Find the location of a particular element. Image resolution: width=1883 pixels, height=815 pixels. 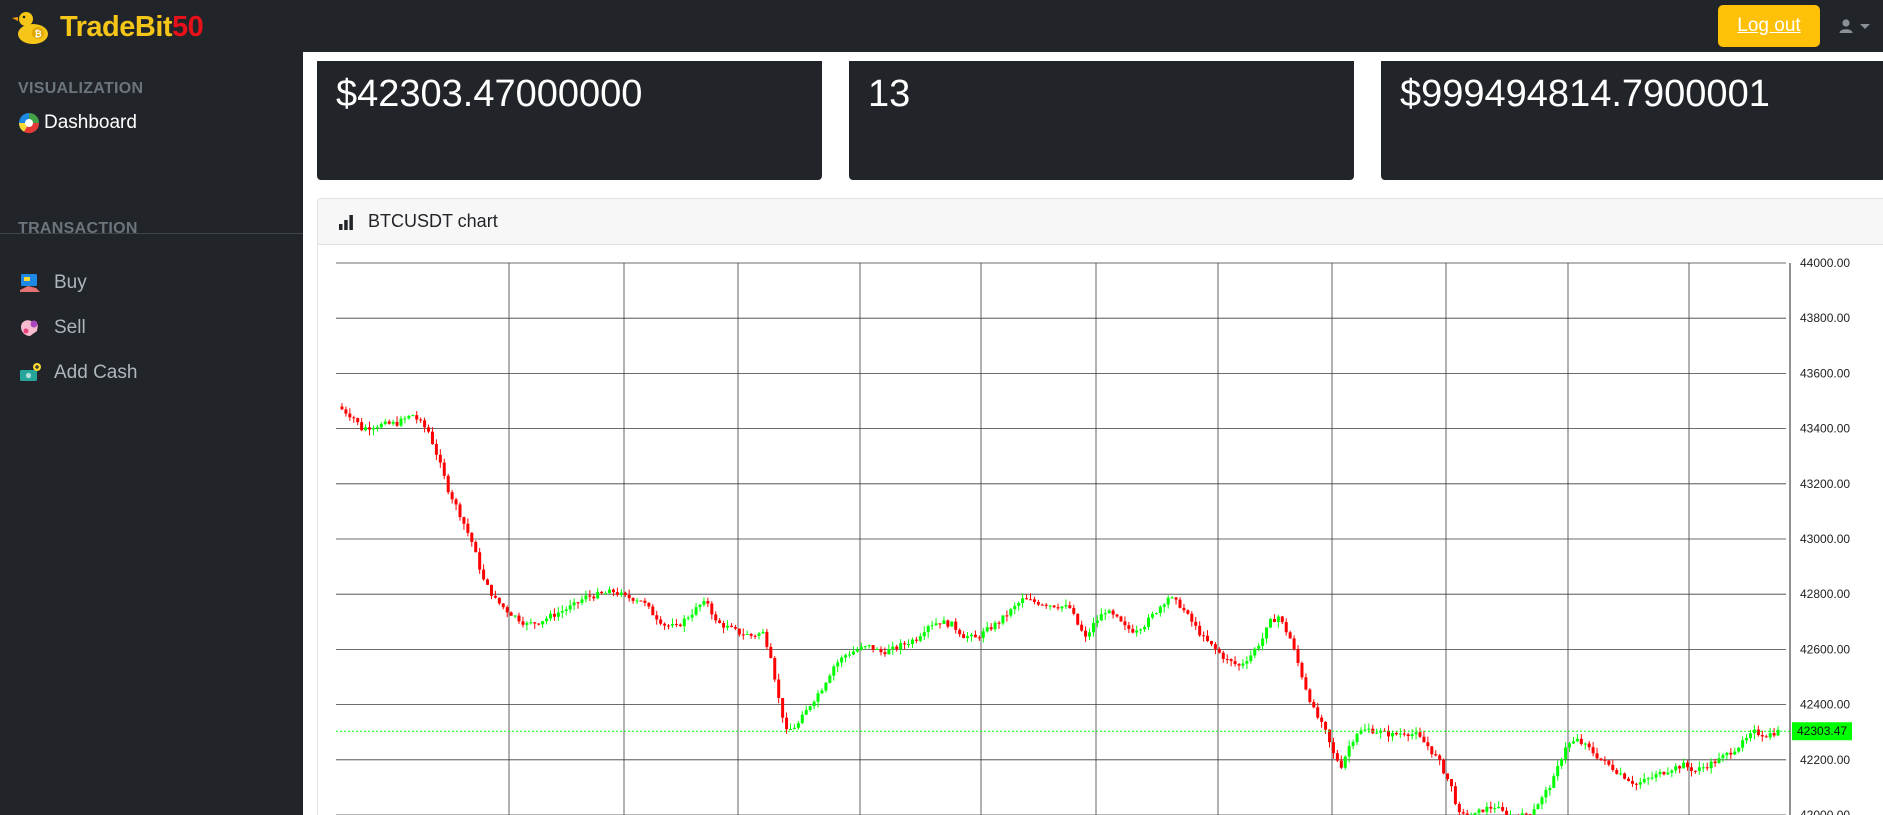

y-tick-label: 43800.00 is located at coordinates (1825, 318).